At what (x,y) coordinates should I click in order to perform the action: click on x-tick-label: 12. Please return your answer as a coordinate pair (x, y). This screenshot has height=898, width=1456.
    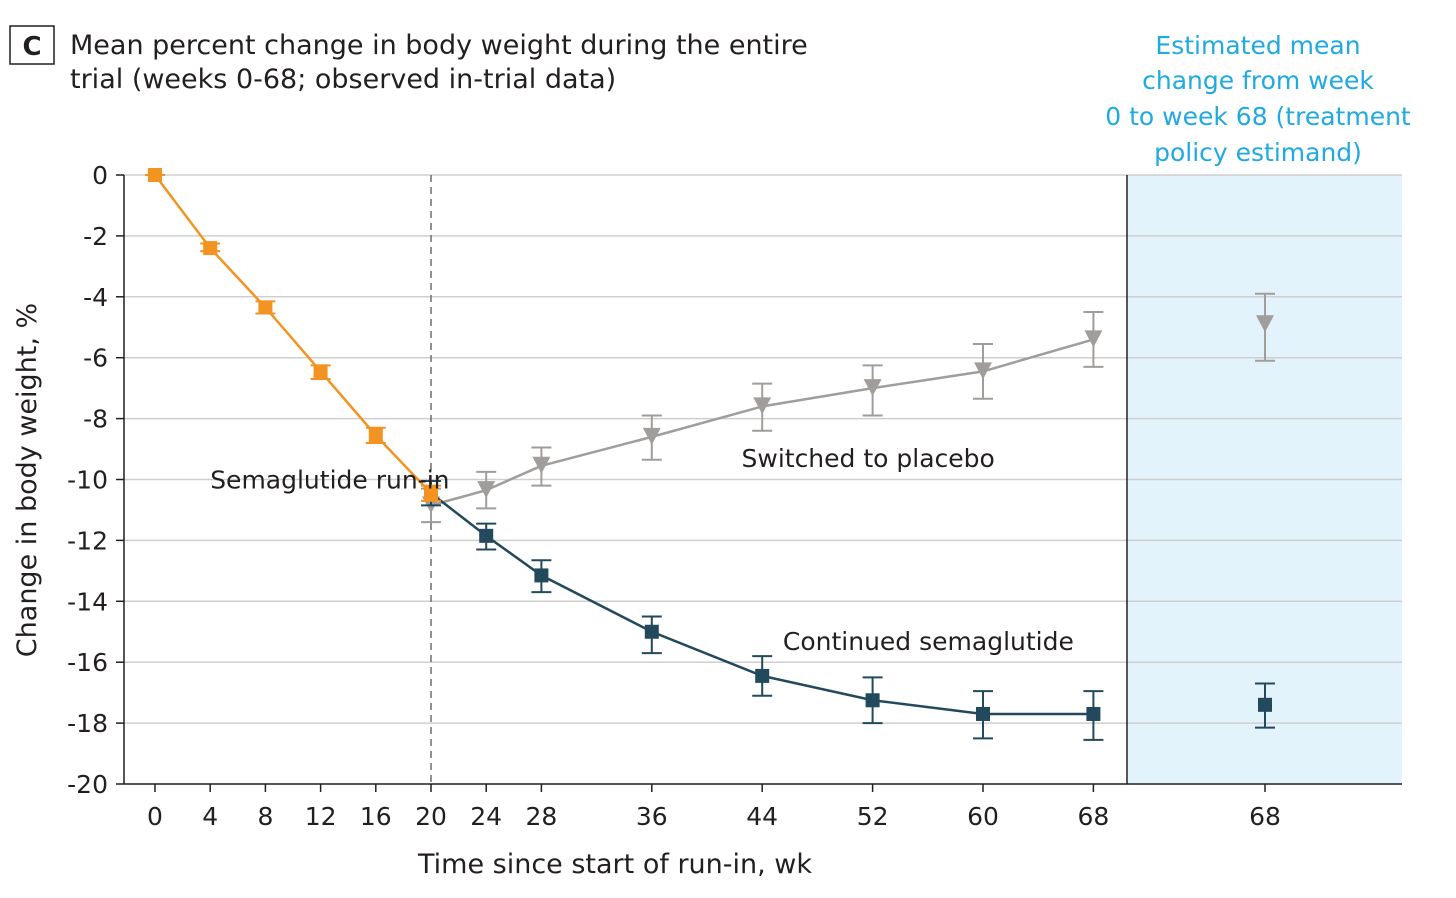
    Looking at the image, I should click on (321, 816).